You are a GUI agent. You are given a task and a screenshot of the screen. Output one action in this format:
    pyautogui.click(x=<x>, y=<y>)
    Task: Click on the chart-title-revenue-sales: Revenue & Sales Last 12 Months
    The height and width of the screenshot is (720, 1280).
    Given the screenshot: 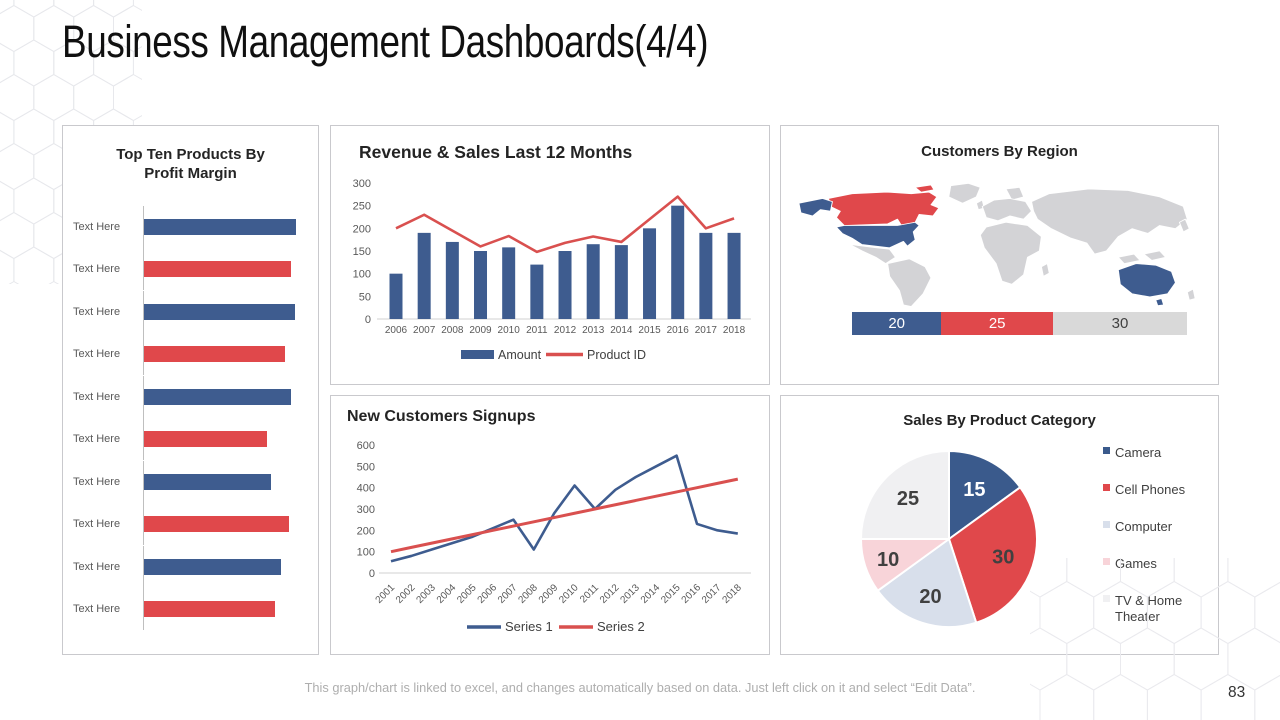 What is the action you would take?
    pyautogui.click(x=496, y=152)
    